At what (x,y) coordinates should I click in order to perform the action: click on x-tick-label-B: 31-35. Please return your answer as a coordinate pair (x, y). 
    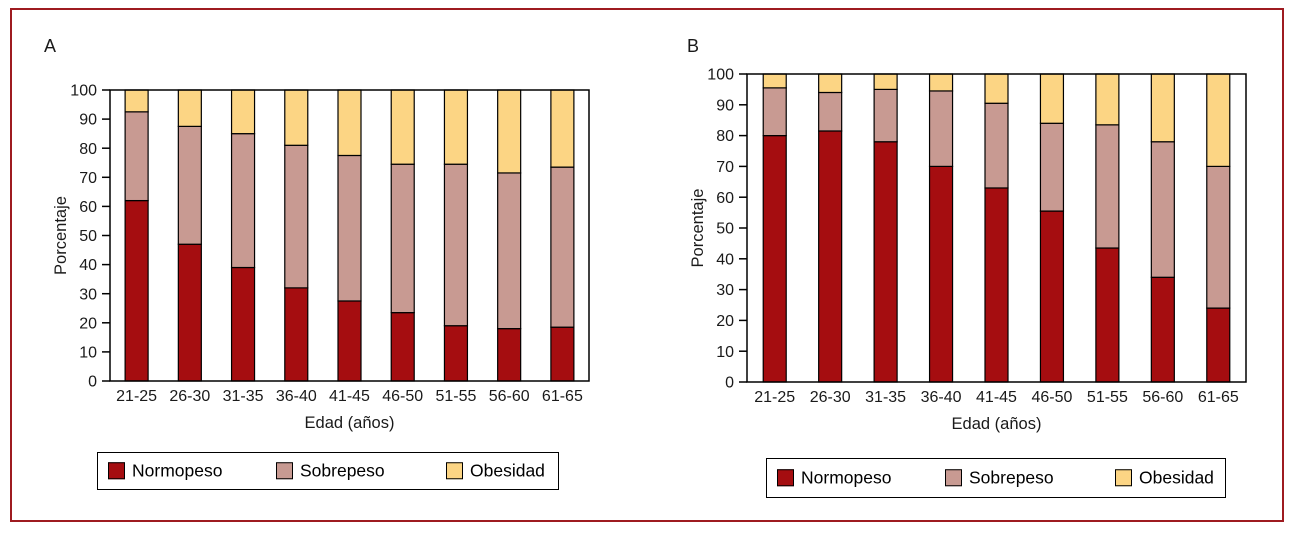
    Looking at the image, I should click on (885, 397).